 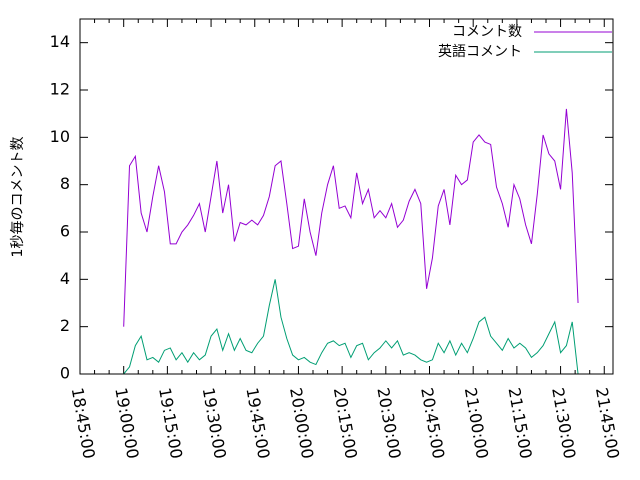 What do you see at coordinates (345, 423) in the screenshot?
I see `x-tick-label: 20:15:00` at bounding box center [345, 423].